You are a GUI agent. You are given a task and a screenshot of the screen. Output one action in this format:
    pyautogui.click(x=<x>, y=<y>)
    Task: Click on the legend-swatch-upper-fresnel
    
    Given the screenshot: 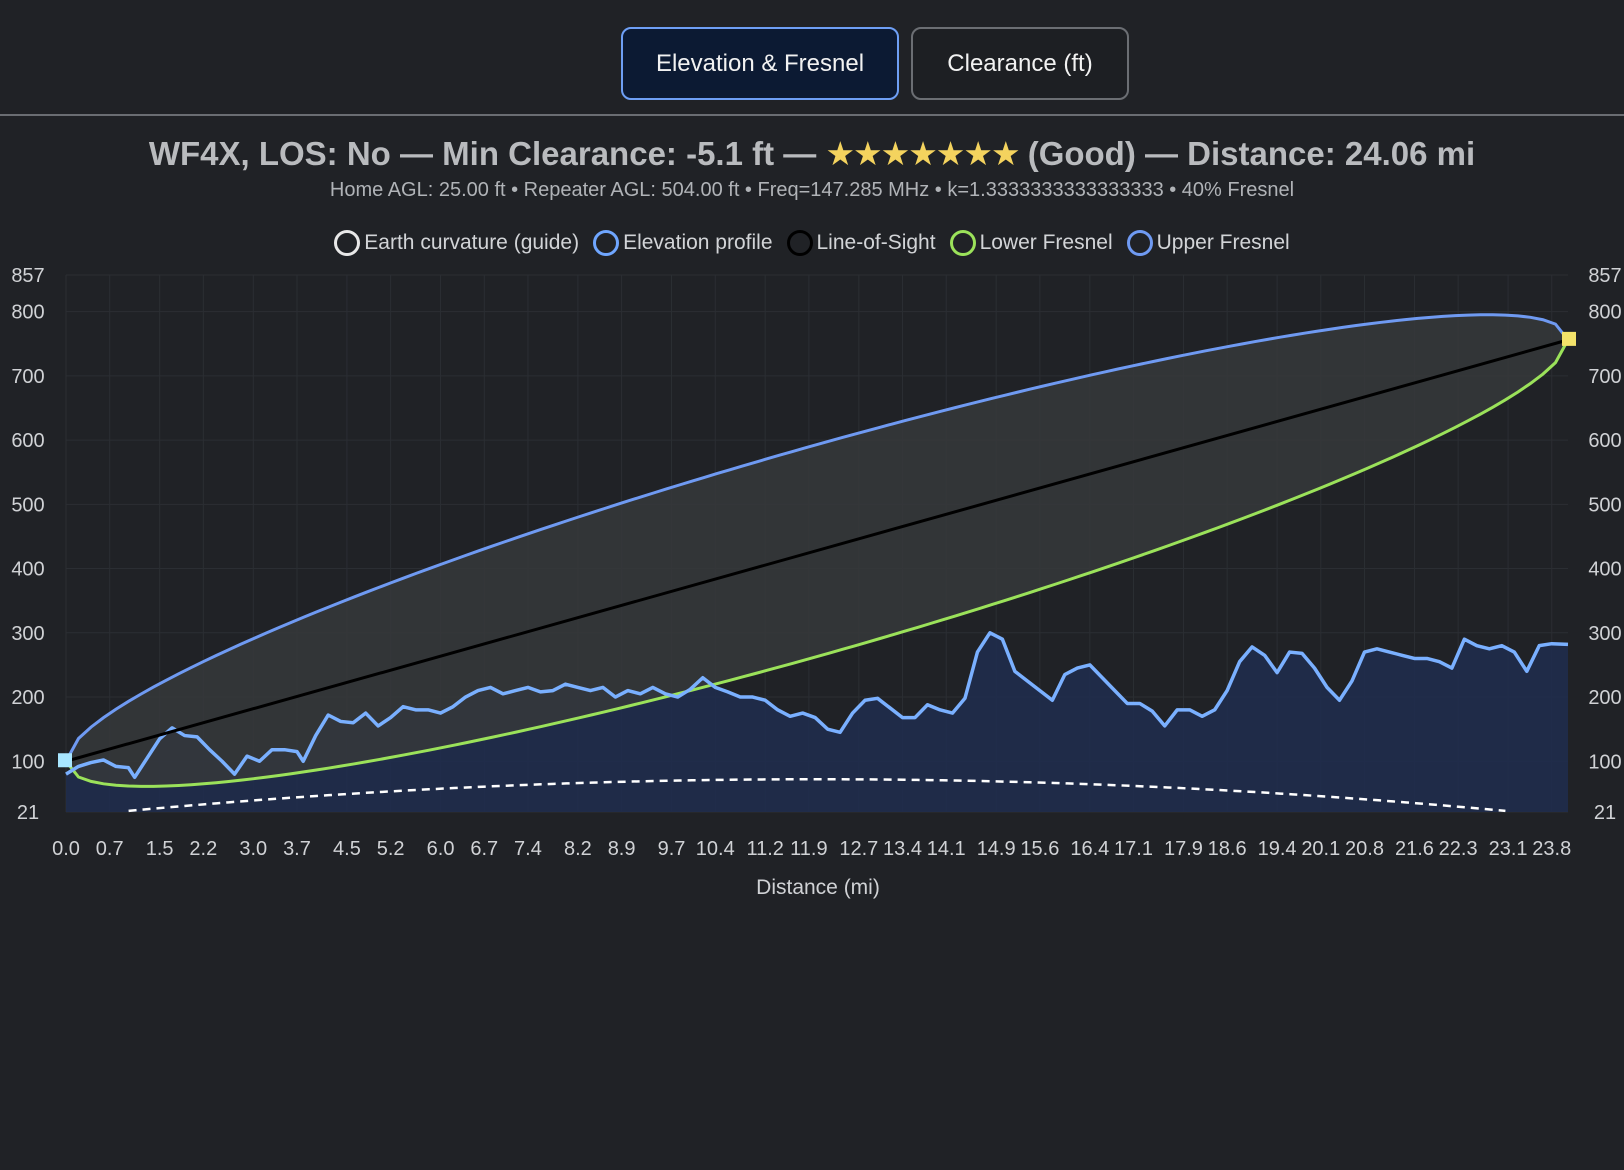 What is the action you would take?
    pyautogui.click(x=1139, y=243)
    